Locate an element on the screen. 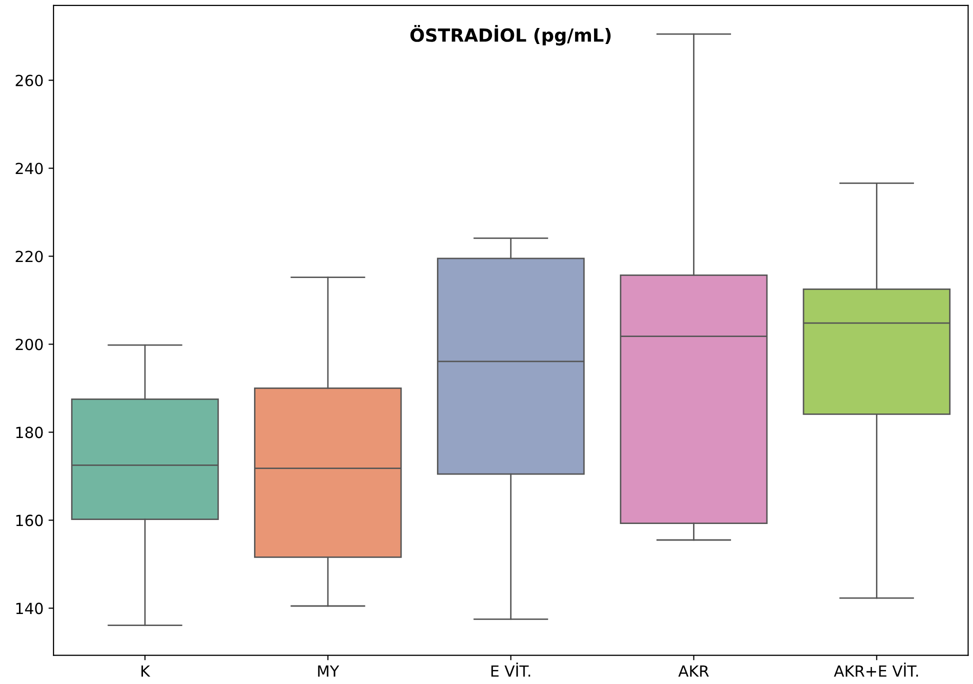 This screenshot has height=684, width=973. x-tick-label: AKR is located at coordinates (693, 671).